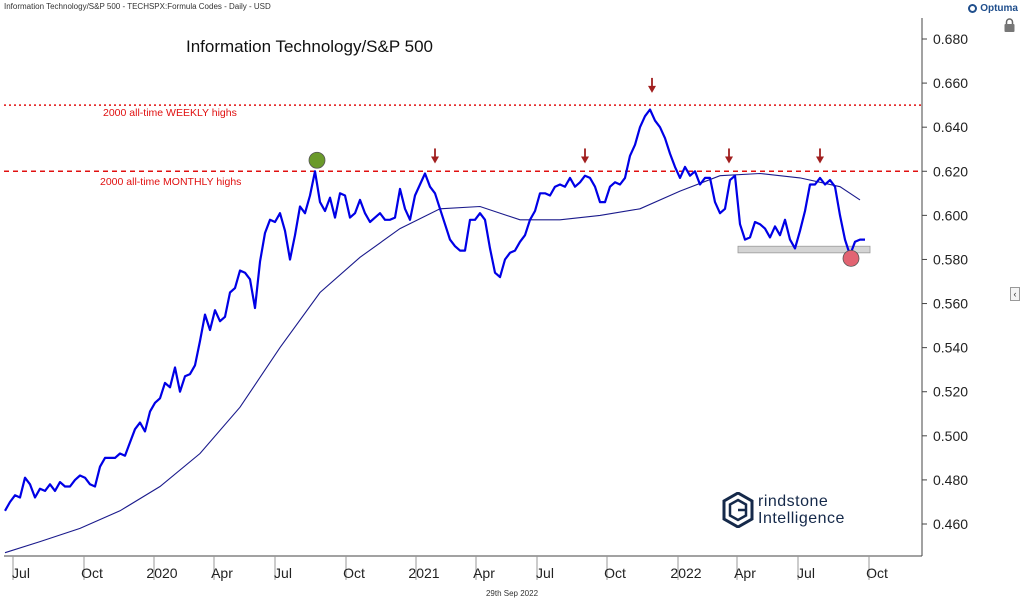 Image resolution: width=1024 pixels, height=607 pixels. I want to click on optuma-brand: Optuma, so click(993, 8).